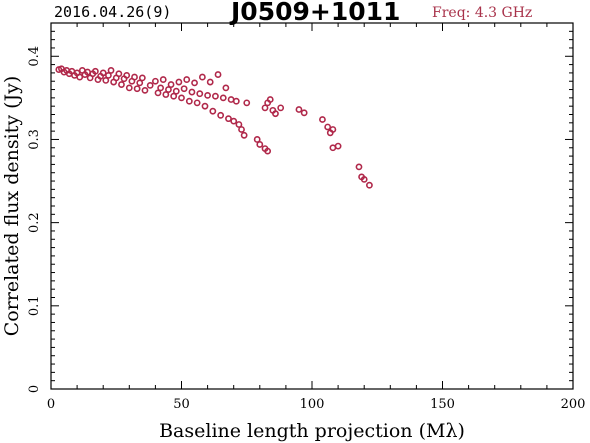 The width and height of the screenshot is (590, 443). Describe the element at coordinates (312, 431) in the screenshot. I see `x-axis-label: Baseline length projection (Mλ)` at that location.